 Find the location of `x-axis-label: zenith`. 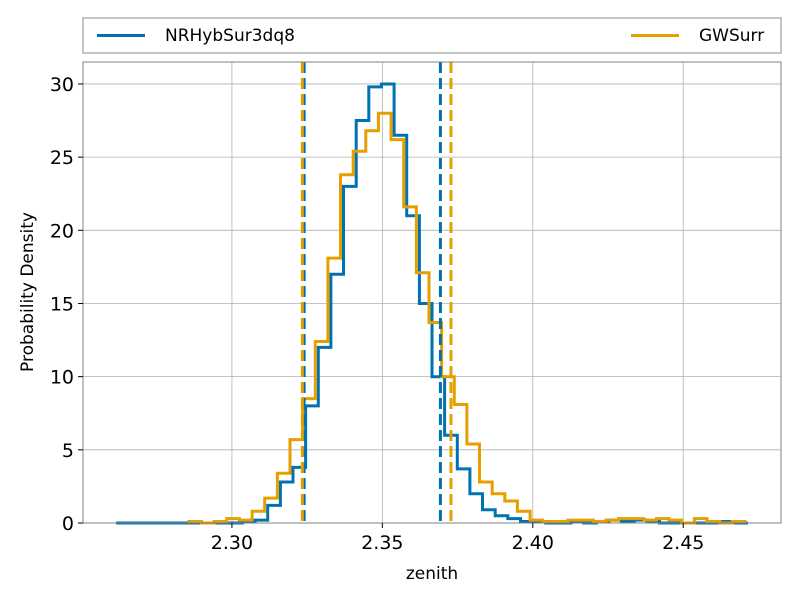

x-axis-label: zenith is located at coordinates (432, 574).